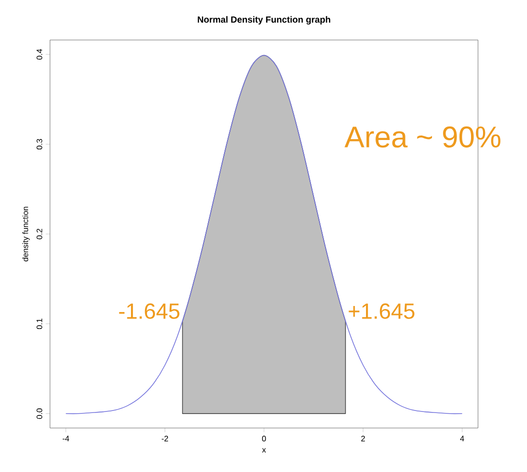 The height and width of the screenshot is (472, 527). I want to click on annotation: +1.645, so click(381, 311).